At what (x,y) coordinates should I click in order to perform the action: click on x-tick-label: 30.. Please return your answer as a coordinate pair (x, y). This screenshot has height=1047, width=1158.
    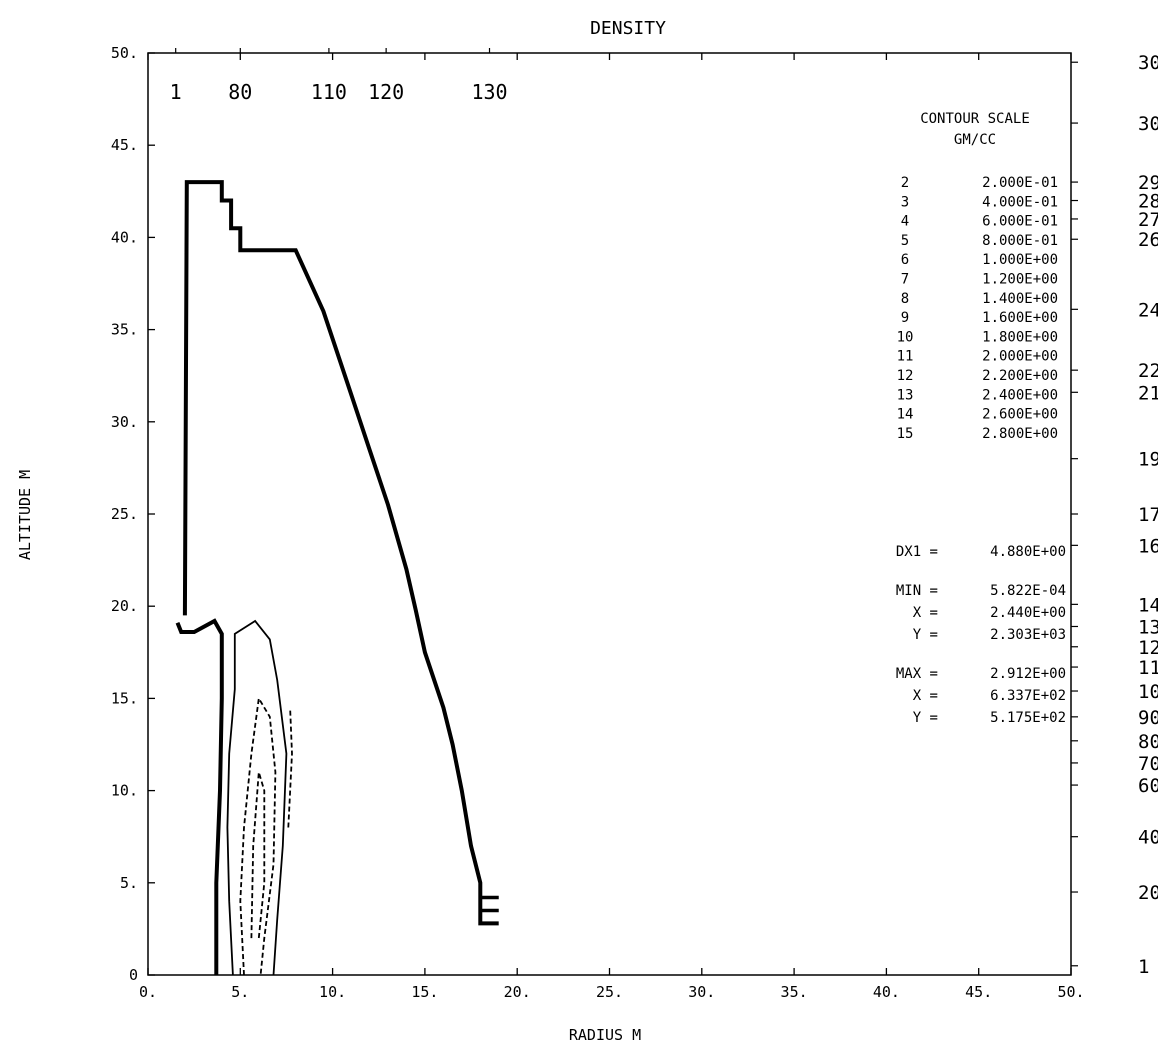
    Looking at the image, I should click on (701, 992).